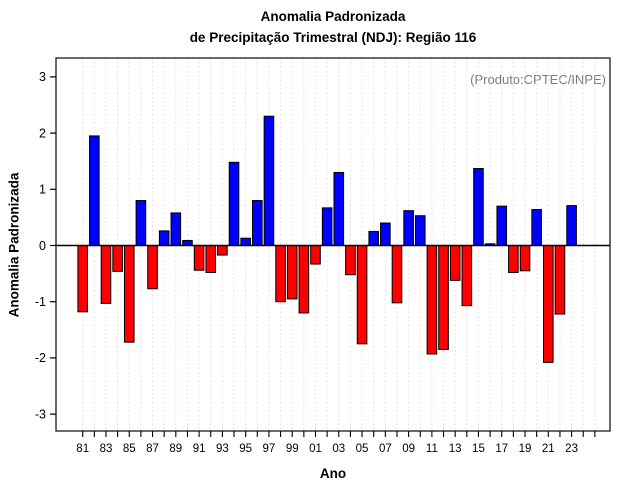  Describe the element at coordinates (502, 226) in the screenshot. I see `bar-2017` at that location.